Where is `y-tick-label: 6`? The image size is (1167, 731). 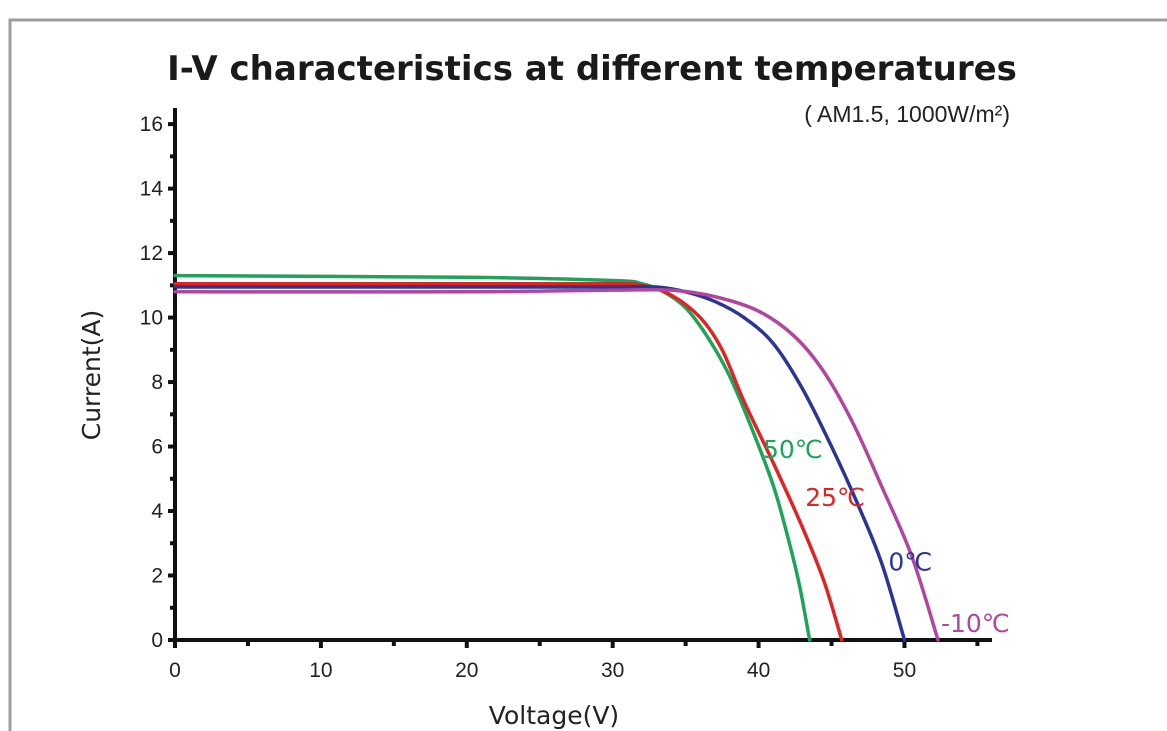 y-tick-label: 6 is located at coordinates (157, 447).